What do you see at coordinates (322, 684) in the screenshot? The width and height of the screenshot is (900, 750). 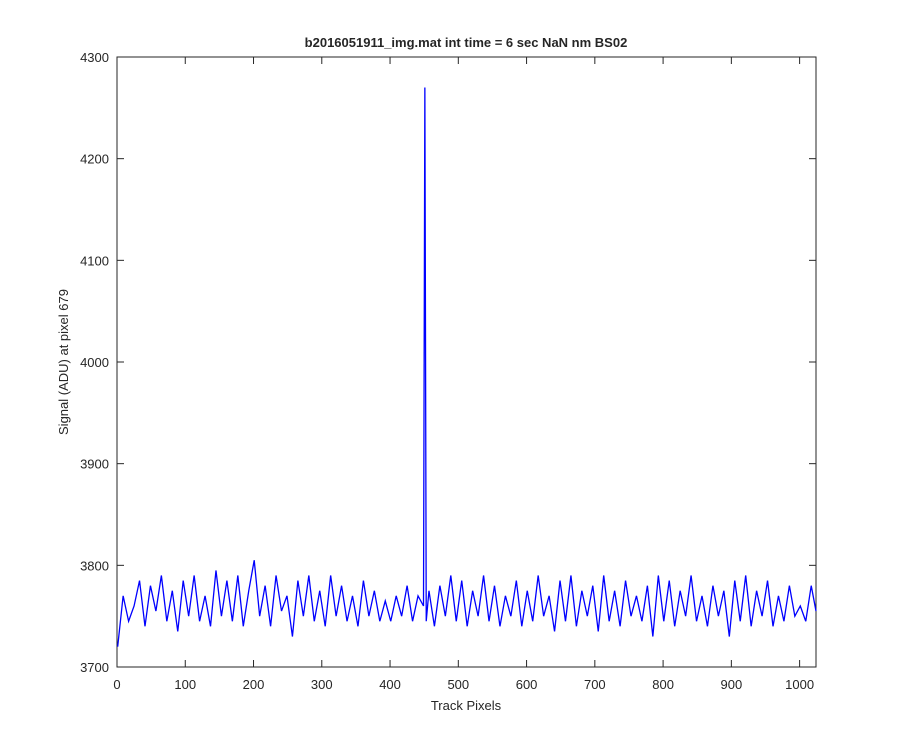 I see `x-tick-label: 300` at bounding box center [322, 684].